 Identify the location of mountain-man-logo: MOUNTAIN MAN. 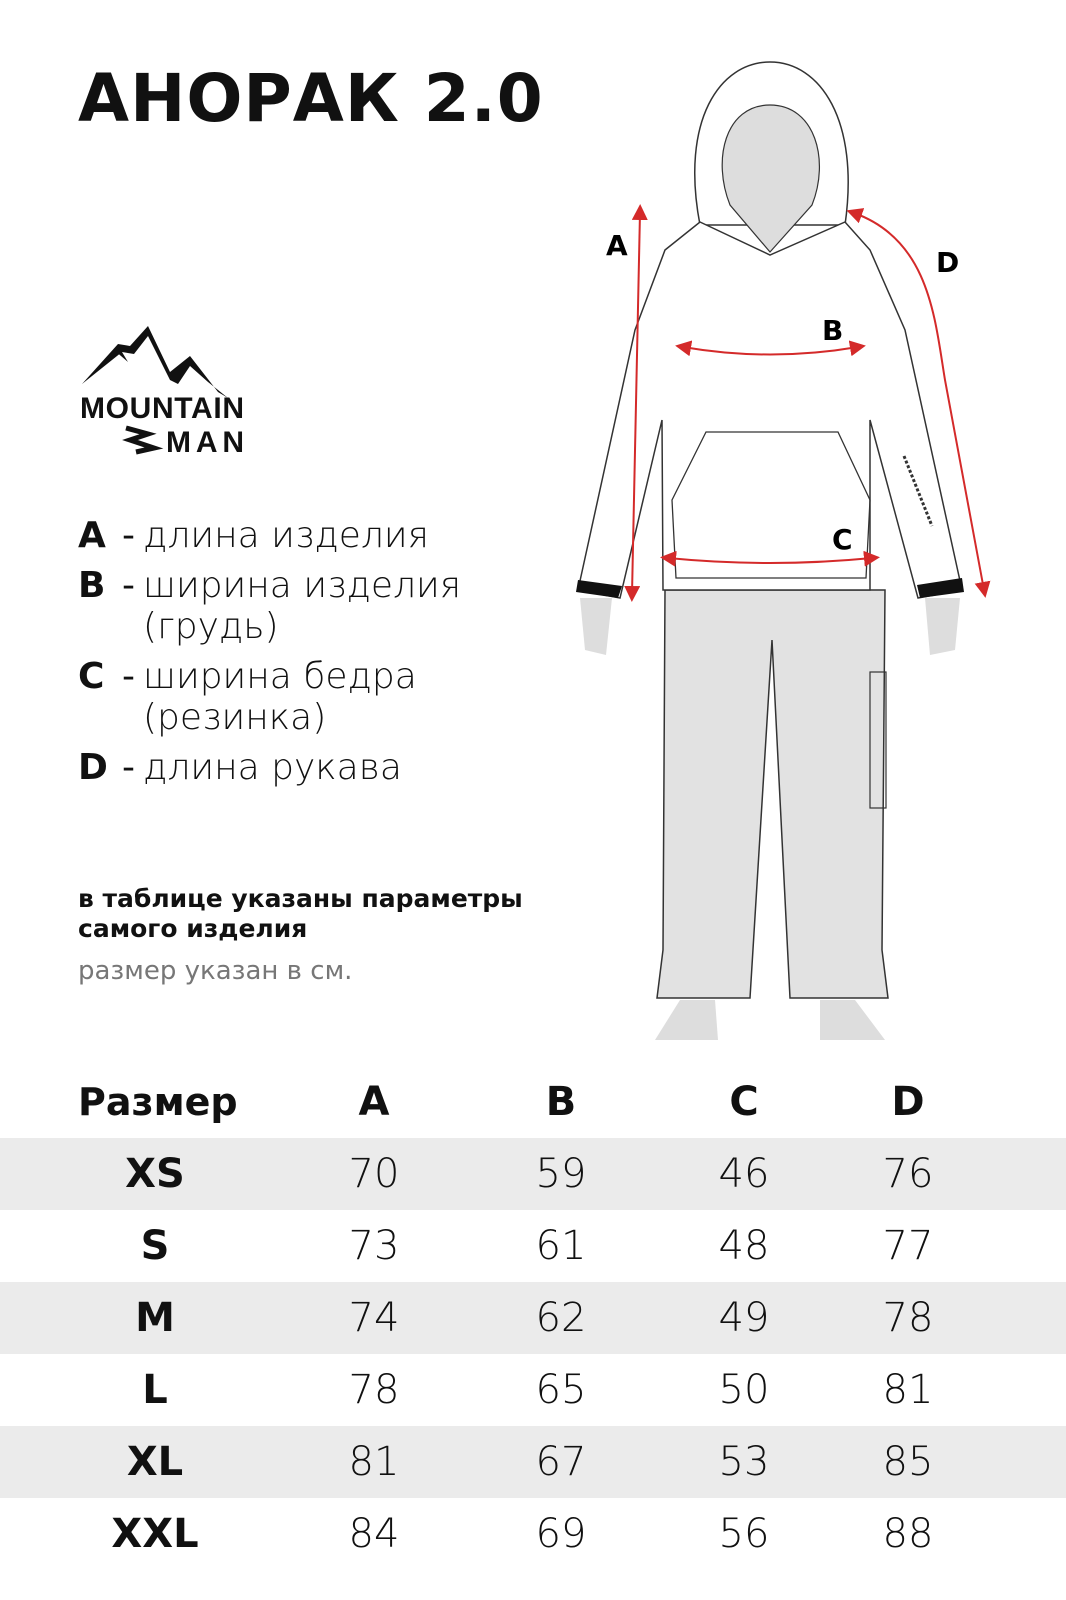
(162, 392).